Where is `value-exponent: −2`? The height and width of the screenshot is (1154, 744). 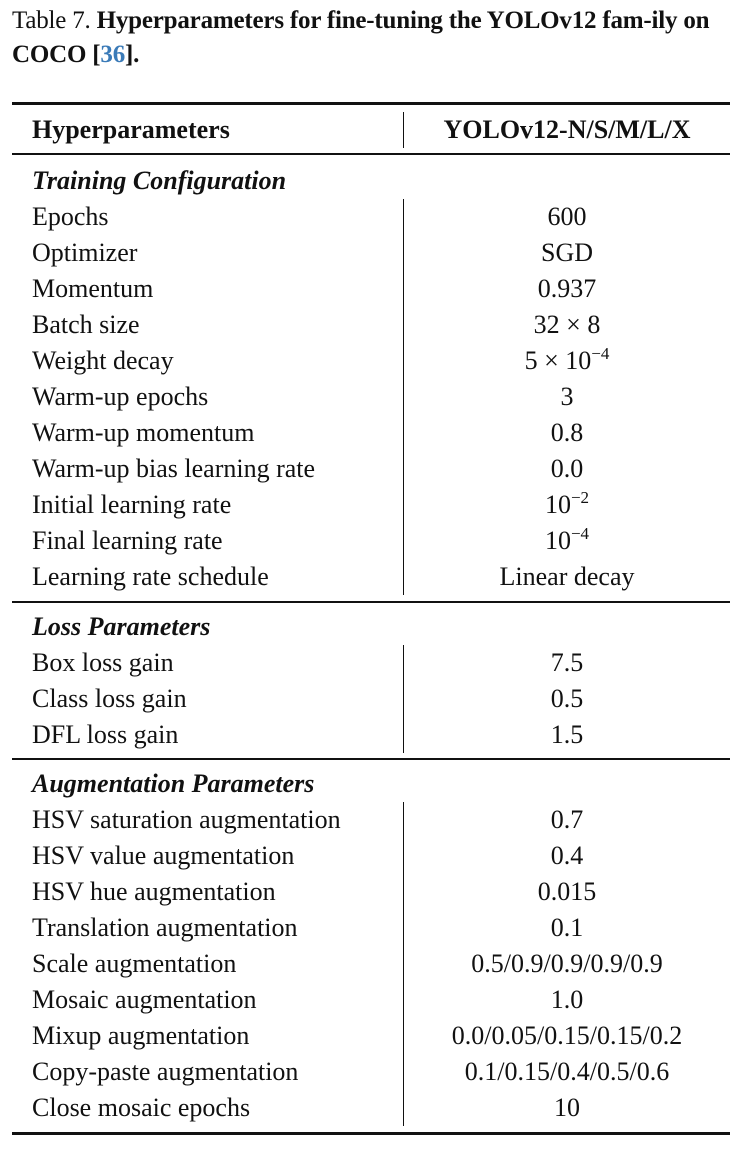 value-exponent: −2 is located at coordinates (580, 497).